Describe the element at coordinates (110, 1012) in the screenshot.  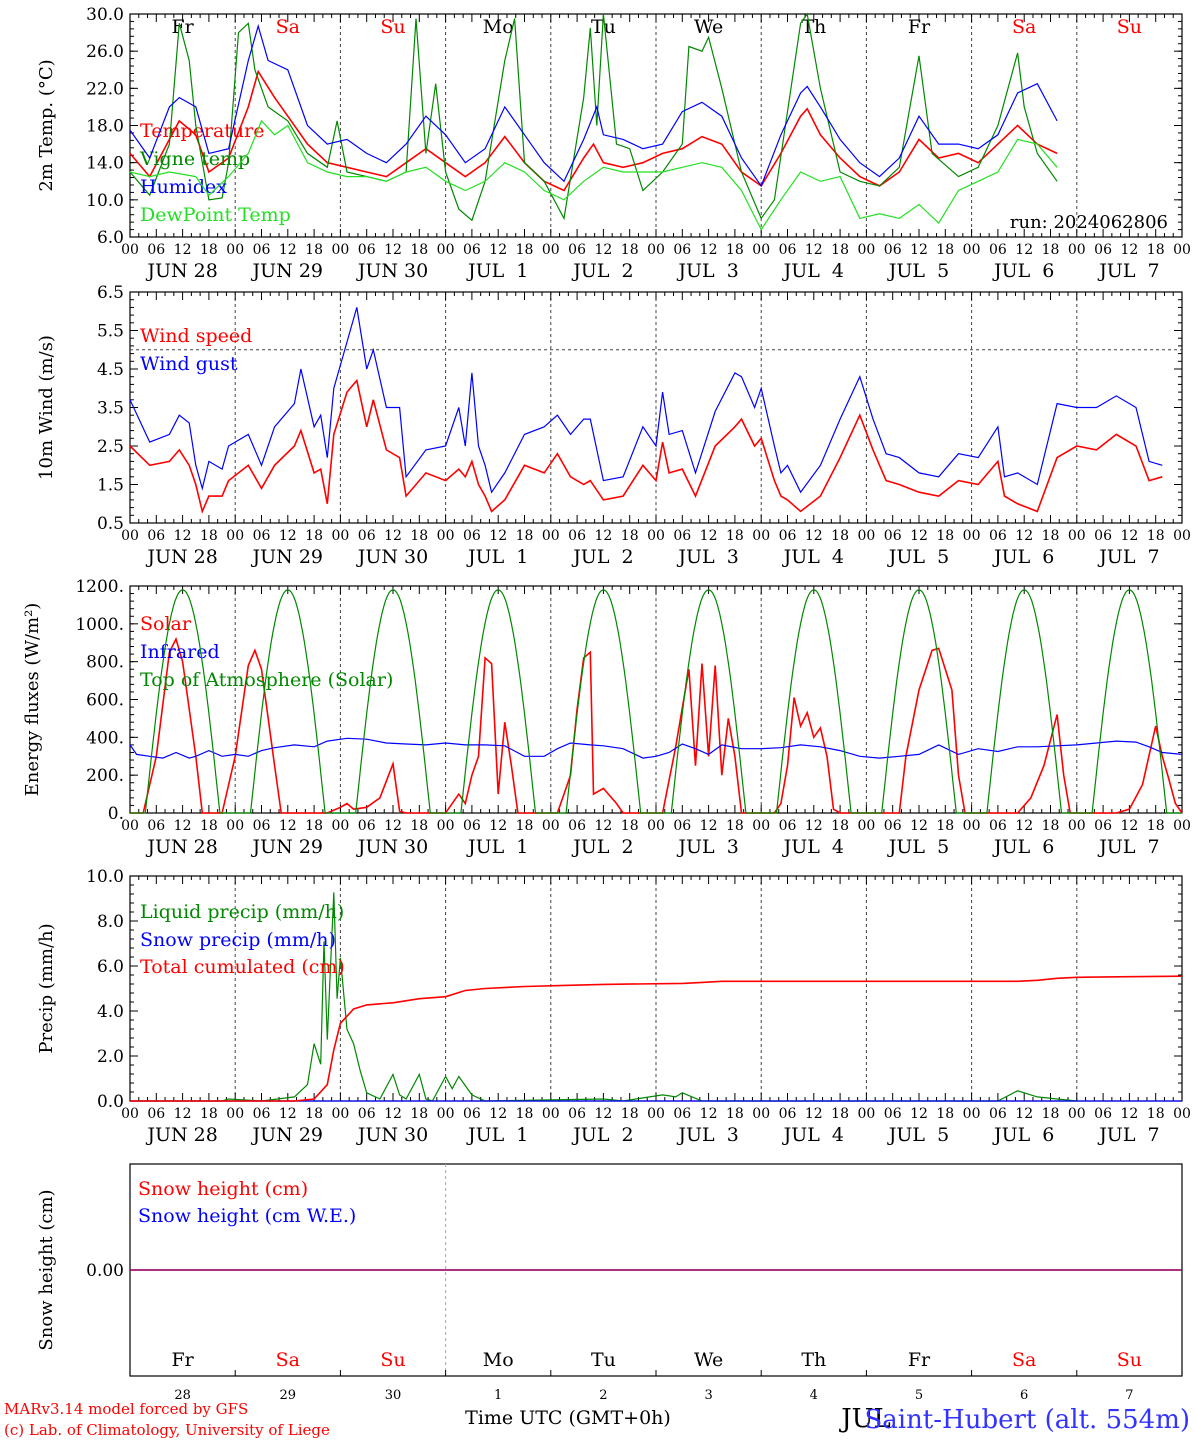
I see `y-tick-label: 4.0` at that location.